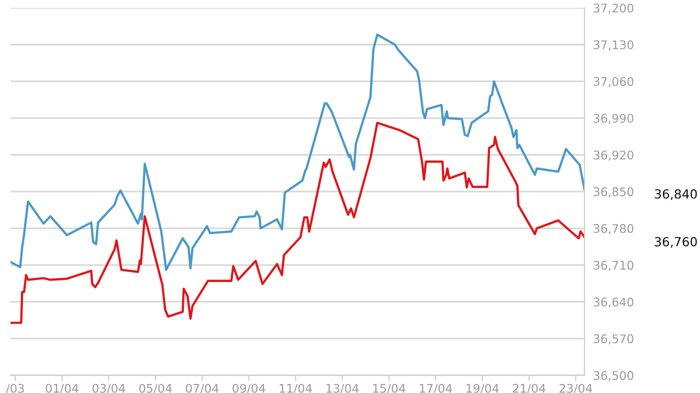 The height and width of the screenshot is (393, 700). I want to click on y-tick-label: 36,710, so click(614, 265).